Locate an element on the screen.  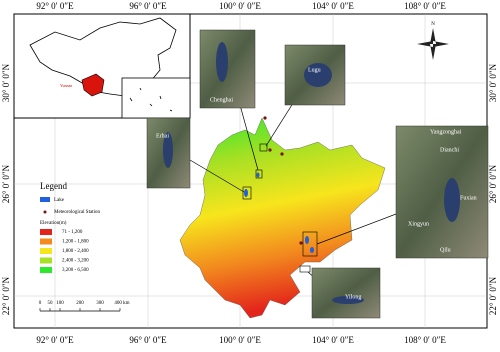
lake-swatch is located at coordinates (45, 199).